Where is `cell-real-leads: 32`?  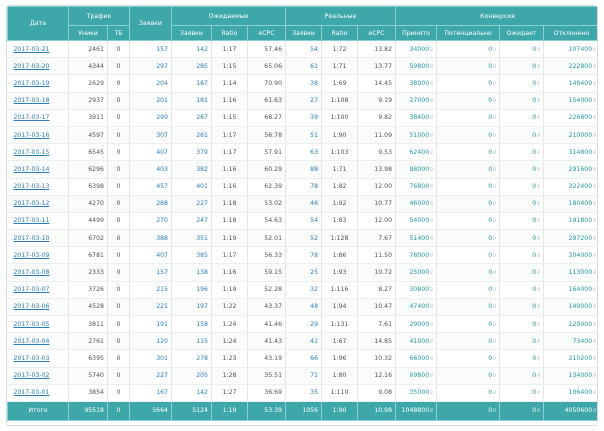
cell-real-leads: 32 is located at coordinates (304, 290).